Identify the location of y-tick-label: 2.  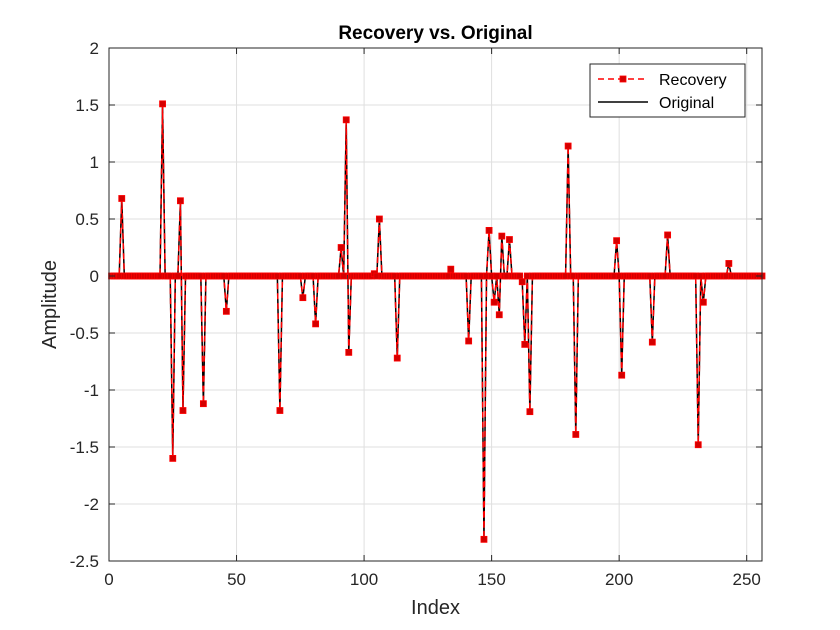
(94, 48).